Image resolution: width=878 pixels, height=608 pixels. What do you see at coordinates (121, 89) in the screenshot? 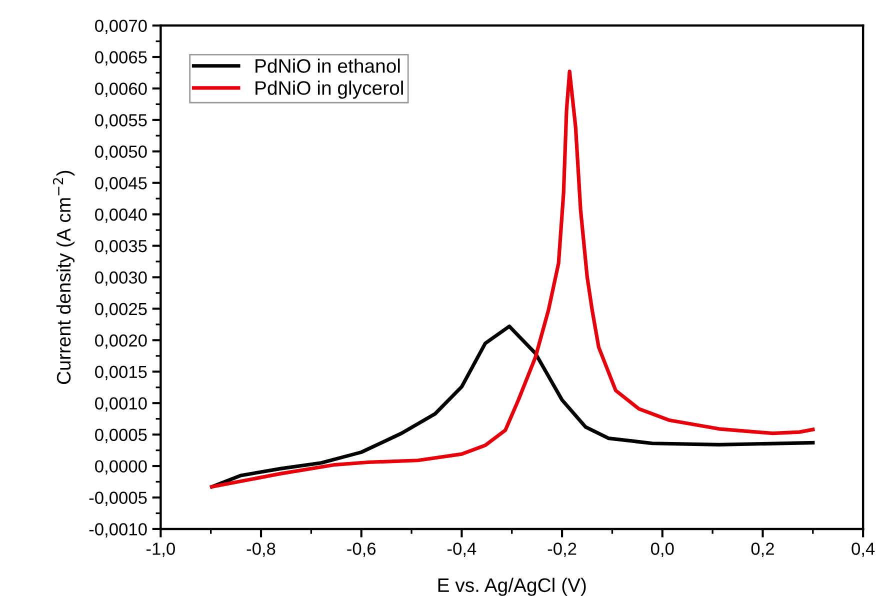
I see `y-tick-label: 0,0060` at bounding box center [121, 89].